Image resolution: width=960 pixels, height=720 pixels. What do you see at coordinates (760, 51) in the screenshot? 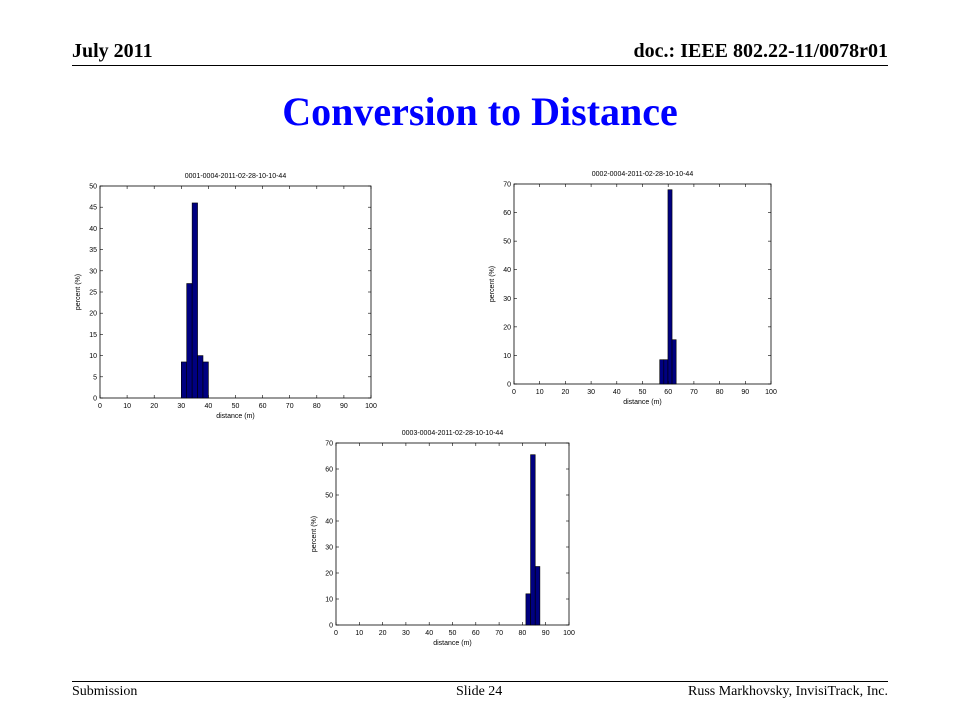
I see `header-doc-id: doc.: IEEE 802.22-11/0078r01` at bounding box center [760, 51].